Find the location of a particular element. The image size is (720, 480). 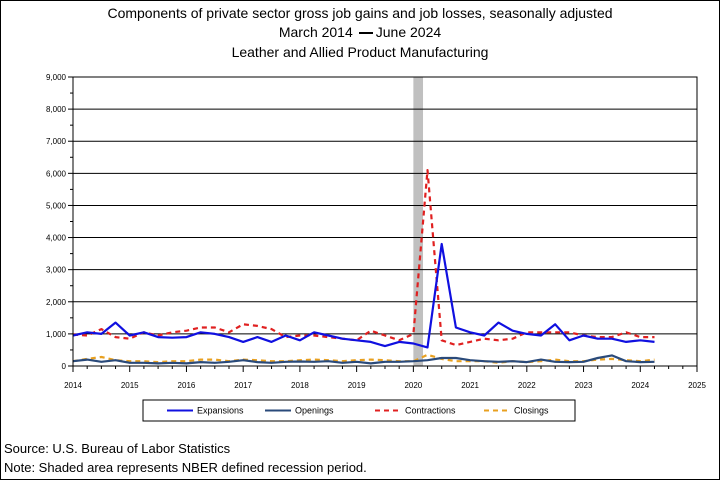

date-range-end: June 2024 is located at coordinates (408, 32).